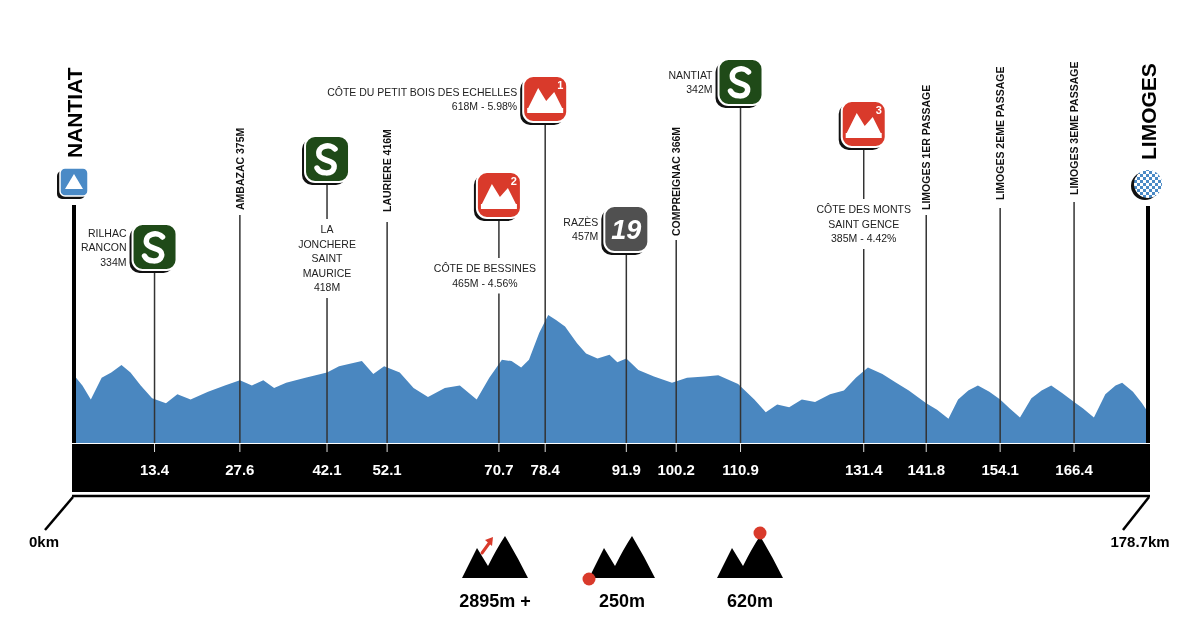 The height and width of the screenshot is (634, 1198). I want to click on ref-line-label: LIMOGES 1ER PASSAGE, so click(926, 147).